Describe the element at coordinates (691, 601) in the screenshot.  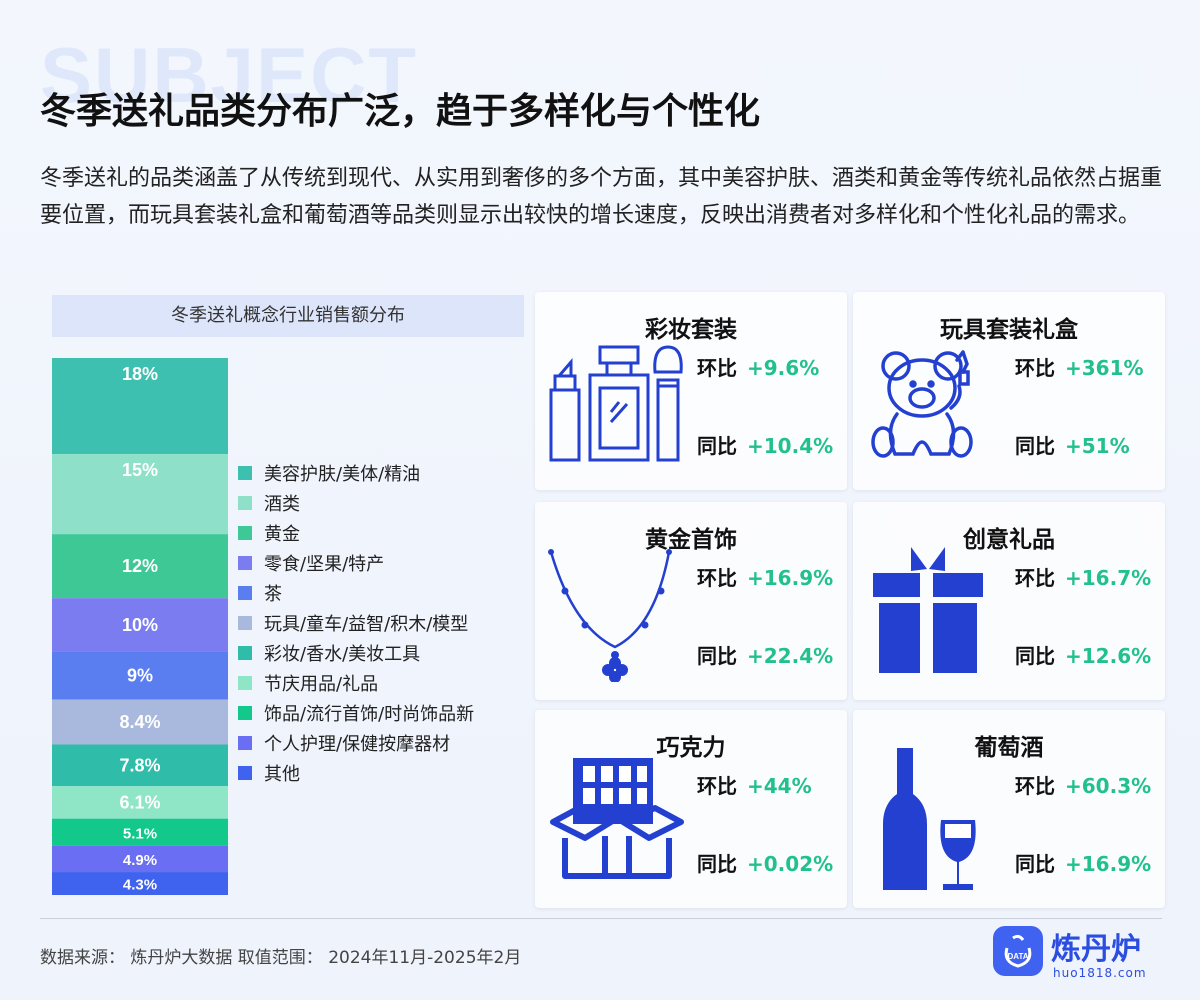
I see `card-gold-jewelry: 黄金首饰 环比 +16.9% 同比 +22.4%` at that location.